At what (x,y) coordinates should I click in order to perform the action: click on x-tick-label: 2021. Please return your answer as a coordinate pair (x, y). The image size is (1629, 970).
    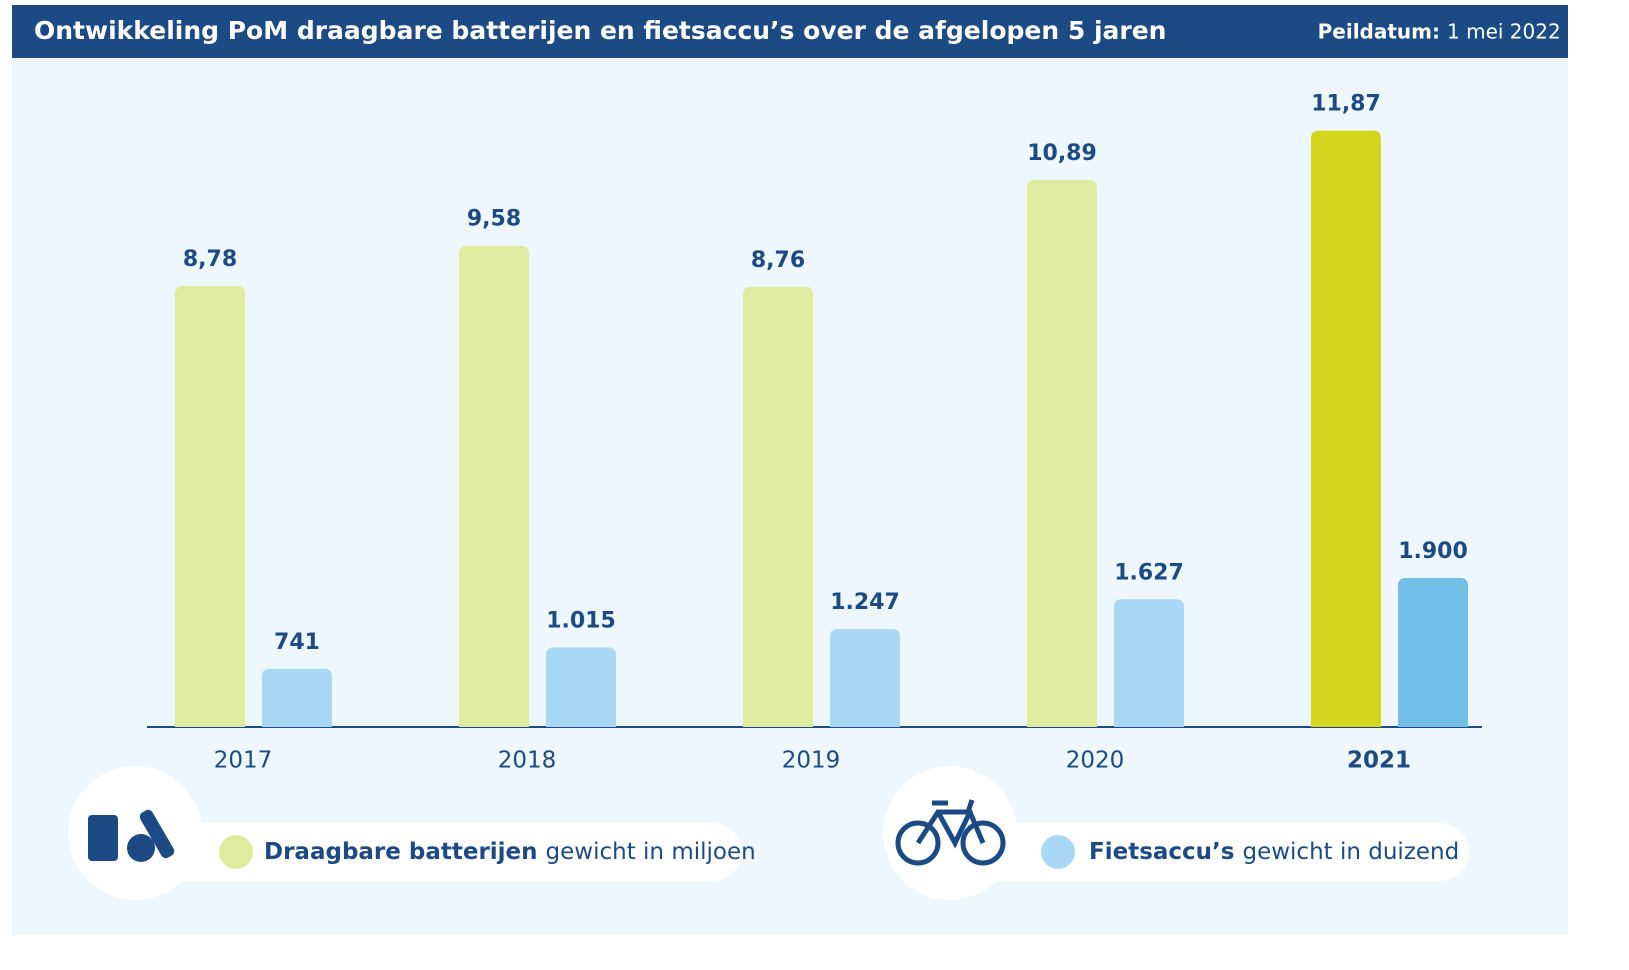
    Looking at the image, I should click on (1379, 761).